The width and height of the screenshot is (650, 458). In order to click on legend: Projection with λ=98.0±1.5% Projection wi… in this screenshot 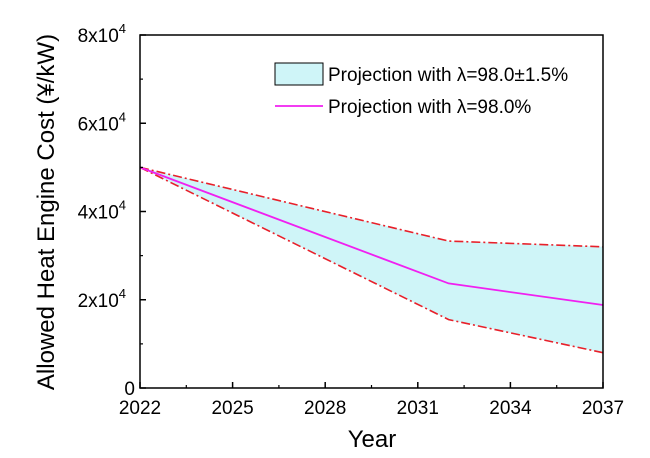, I will do `click(421, 90)`.